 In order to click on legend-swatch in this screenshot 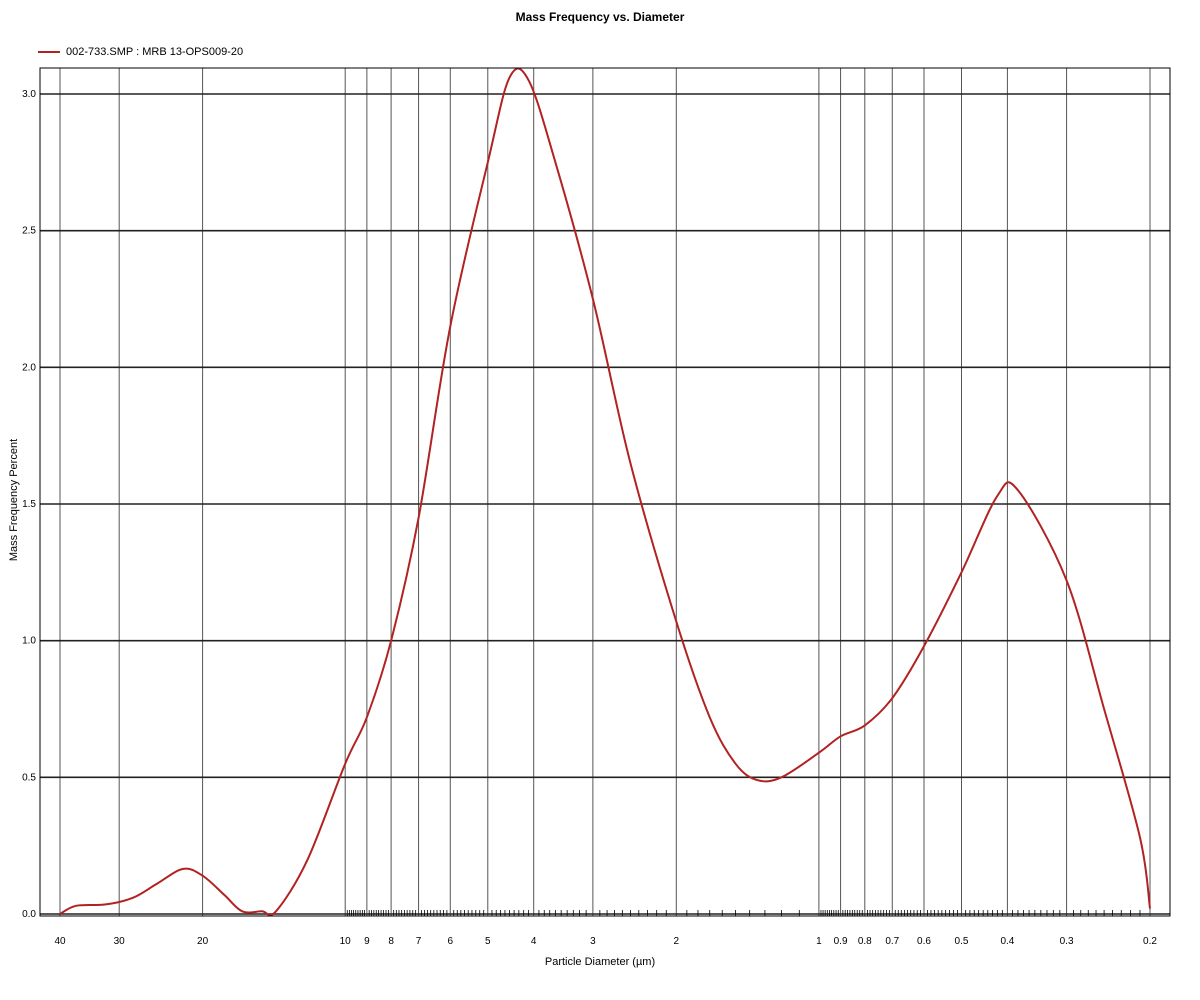, I will do `click(49, 52)`.